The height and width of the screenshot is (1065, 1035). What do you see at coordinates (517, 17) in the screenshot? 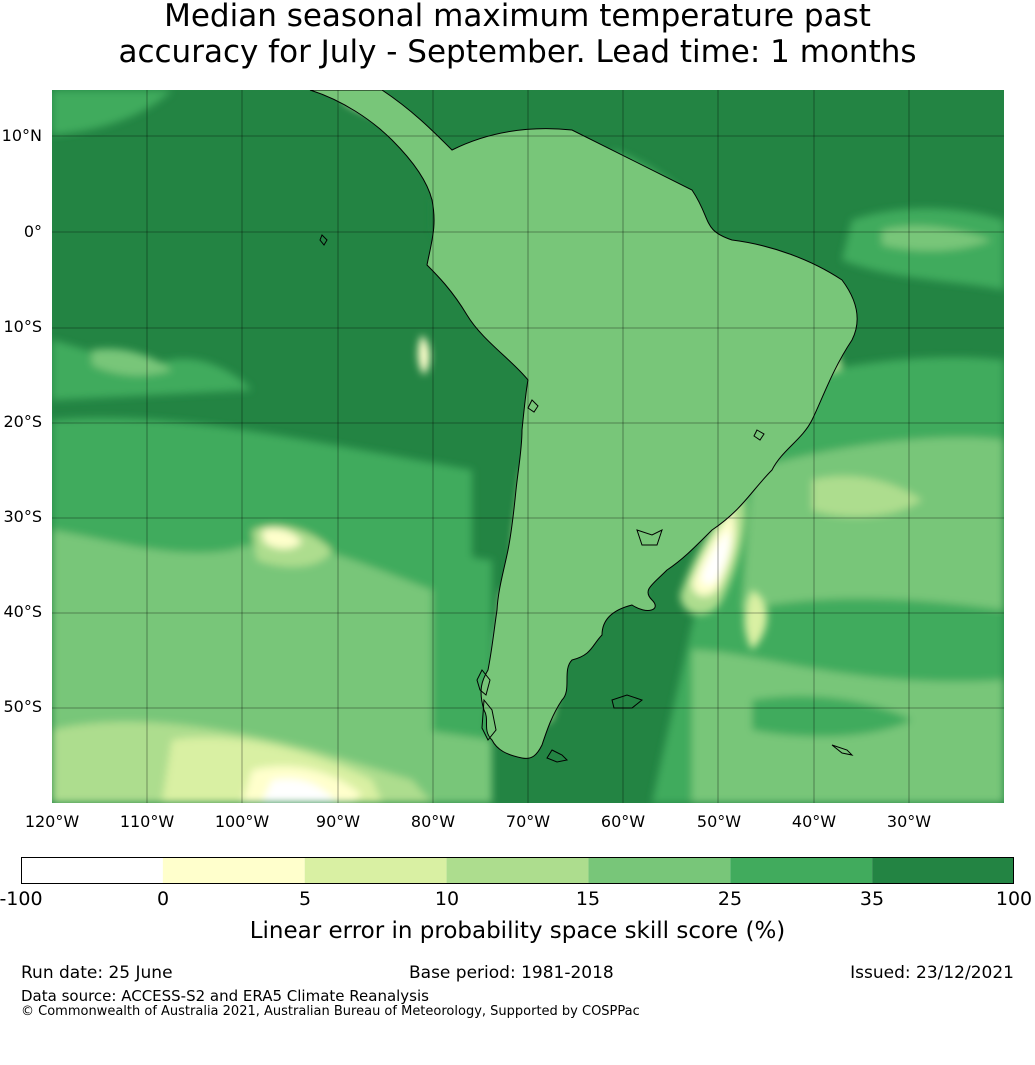
I see `map-title-line1: Median seasonal maximum temperature past` at bounding box center [517, 17].